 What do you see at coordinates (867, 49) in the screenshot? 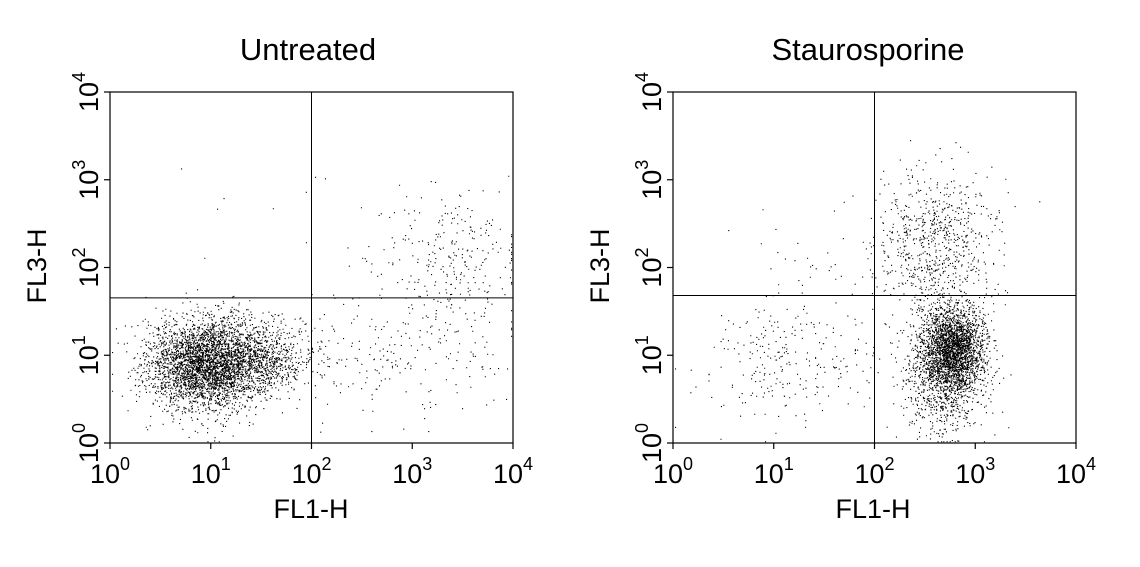
I see `chart-title: Staurosporine` at bounding box center [867, 49].